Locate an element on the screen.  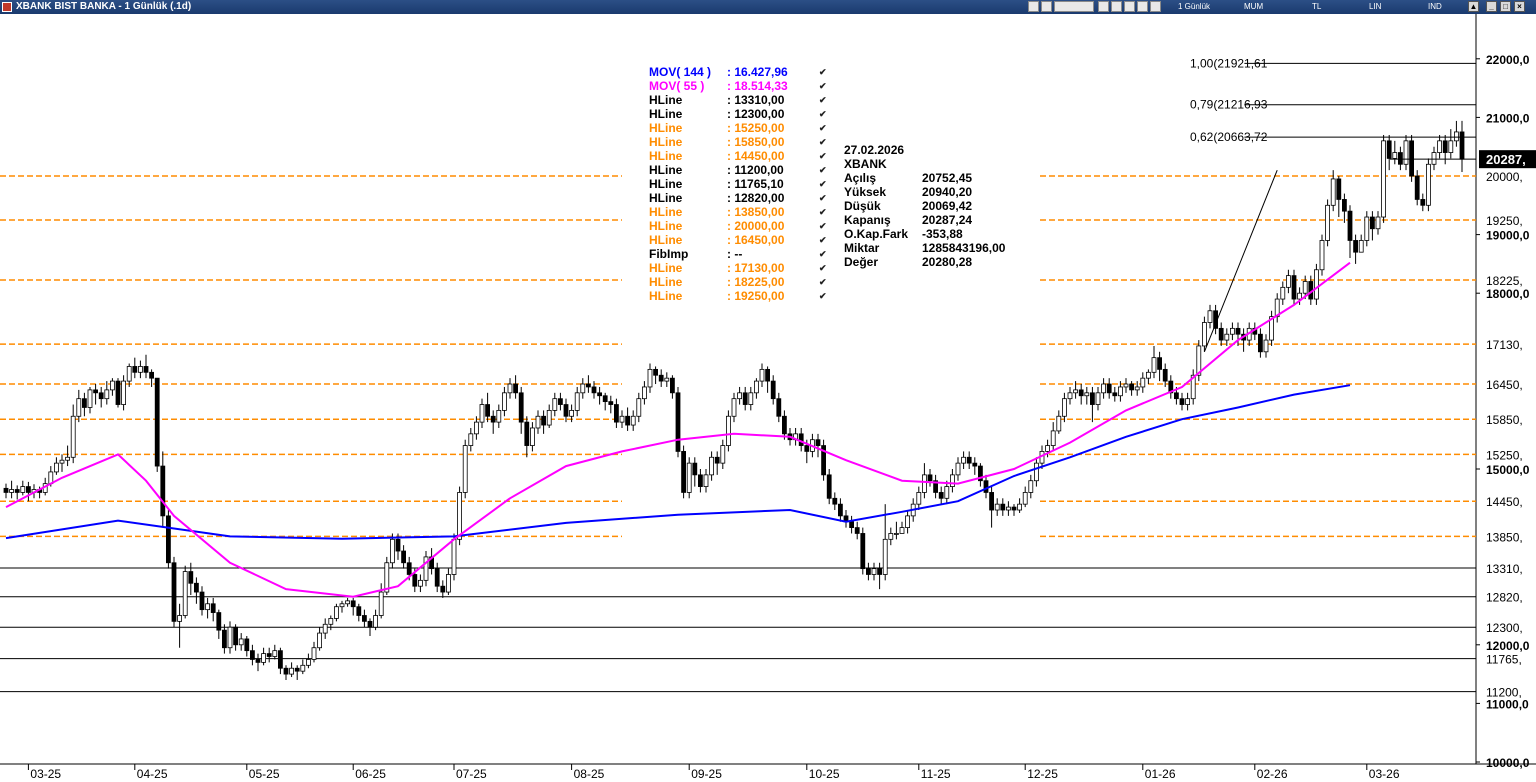
minimize-button: _ is located at coordinates (1491, 6).